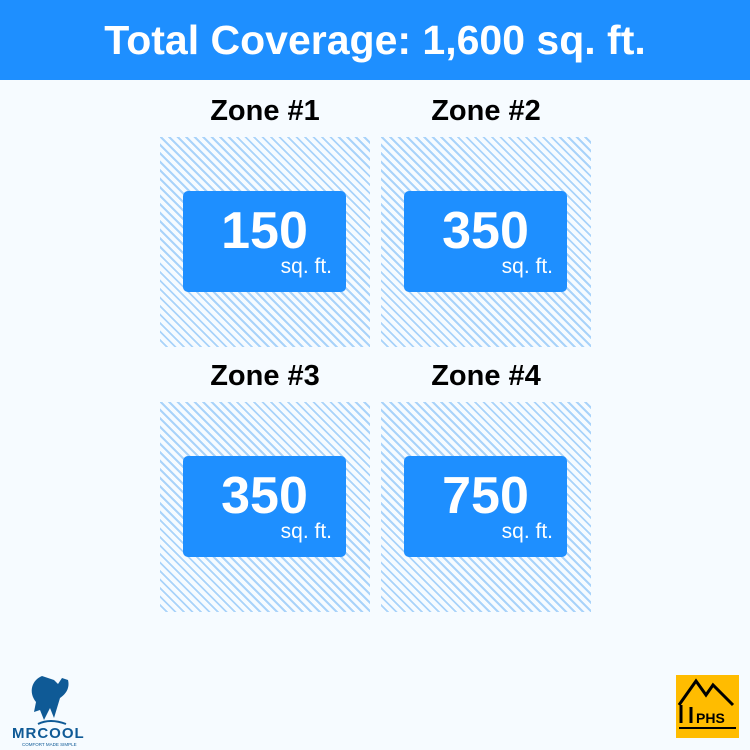 Image resolution: width=750 pixels, height=750 pixels. Describe the element at coordinates (706, 692) in the screenshot. I see `house-icon` at that location.